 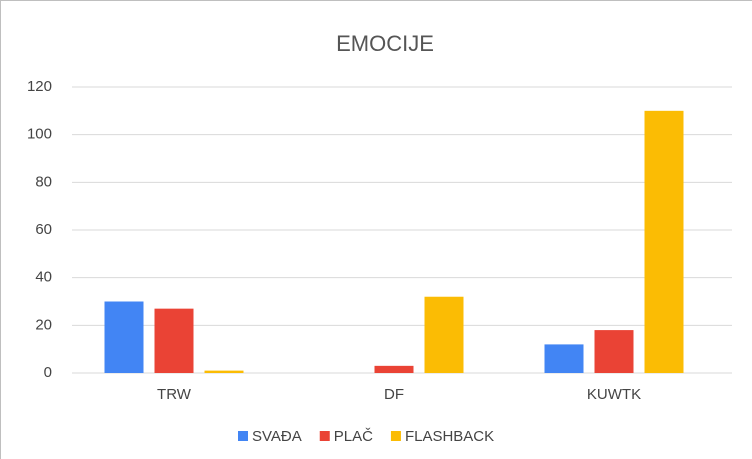 What do you see at coordinates (385, 43) in the screenshot?
I see `chart-title: EMOCIJE` at bounding box center [385, 43].